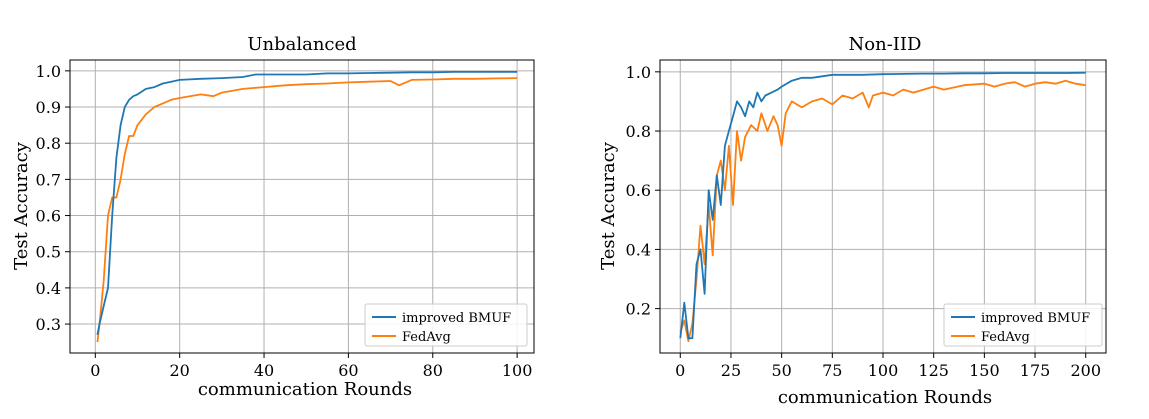 The width and height of the screenshot is (1149, 419). I want to click on x-tick-label: 20, so click(179, 370).